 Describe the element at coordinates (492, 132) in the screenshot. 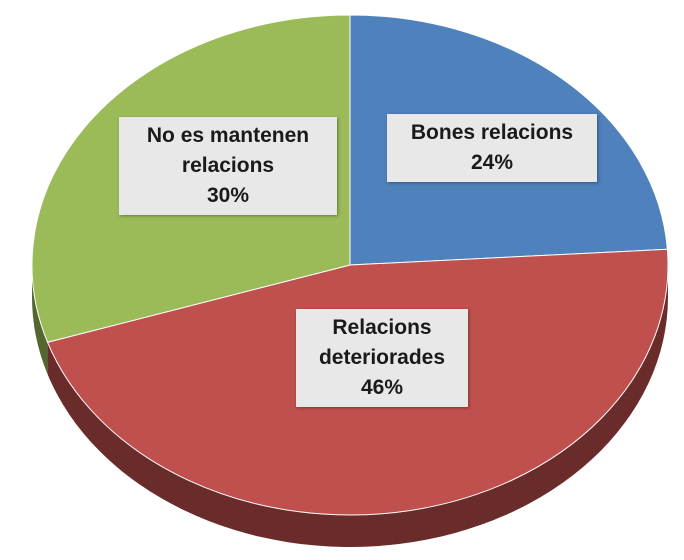

I see `category-label: Bones relacions` at that location.